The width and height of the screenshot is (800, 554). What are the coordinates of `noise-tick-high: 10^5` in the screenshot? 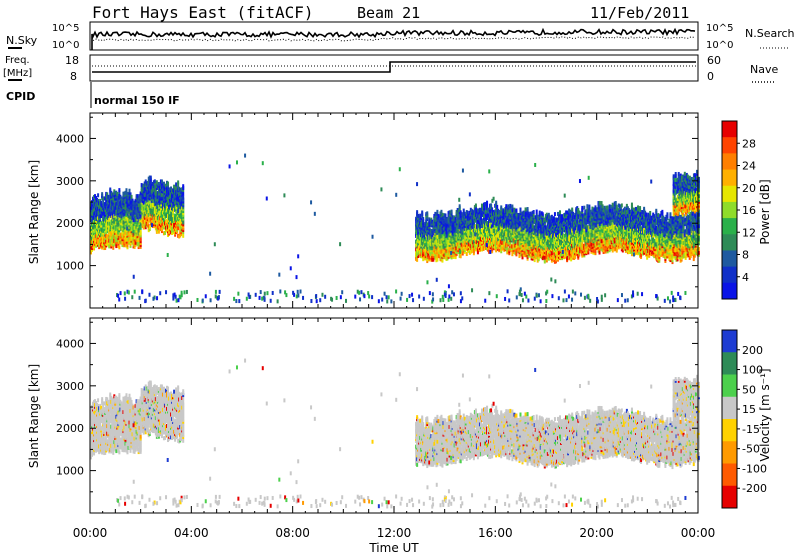 It's located at (65, 28).